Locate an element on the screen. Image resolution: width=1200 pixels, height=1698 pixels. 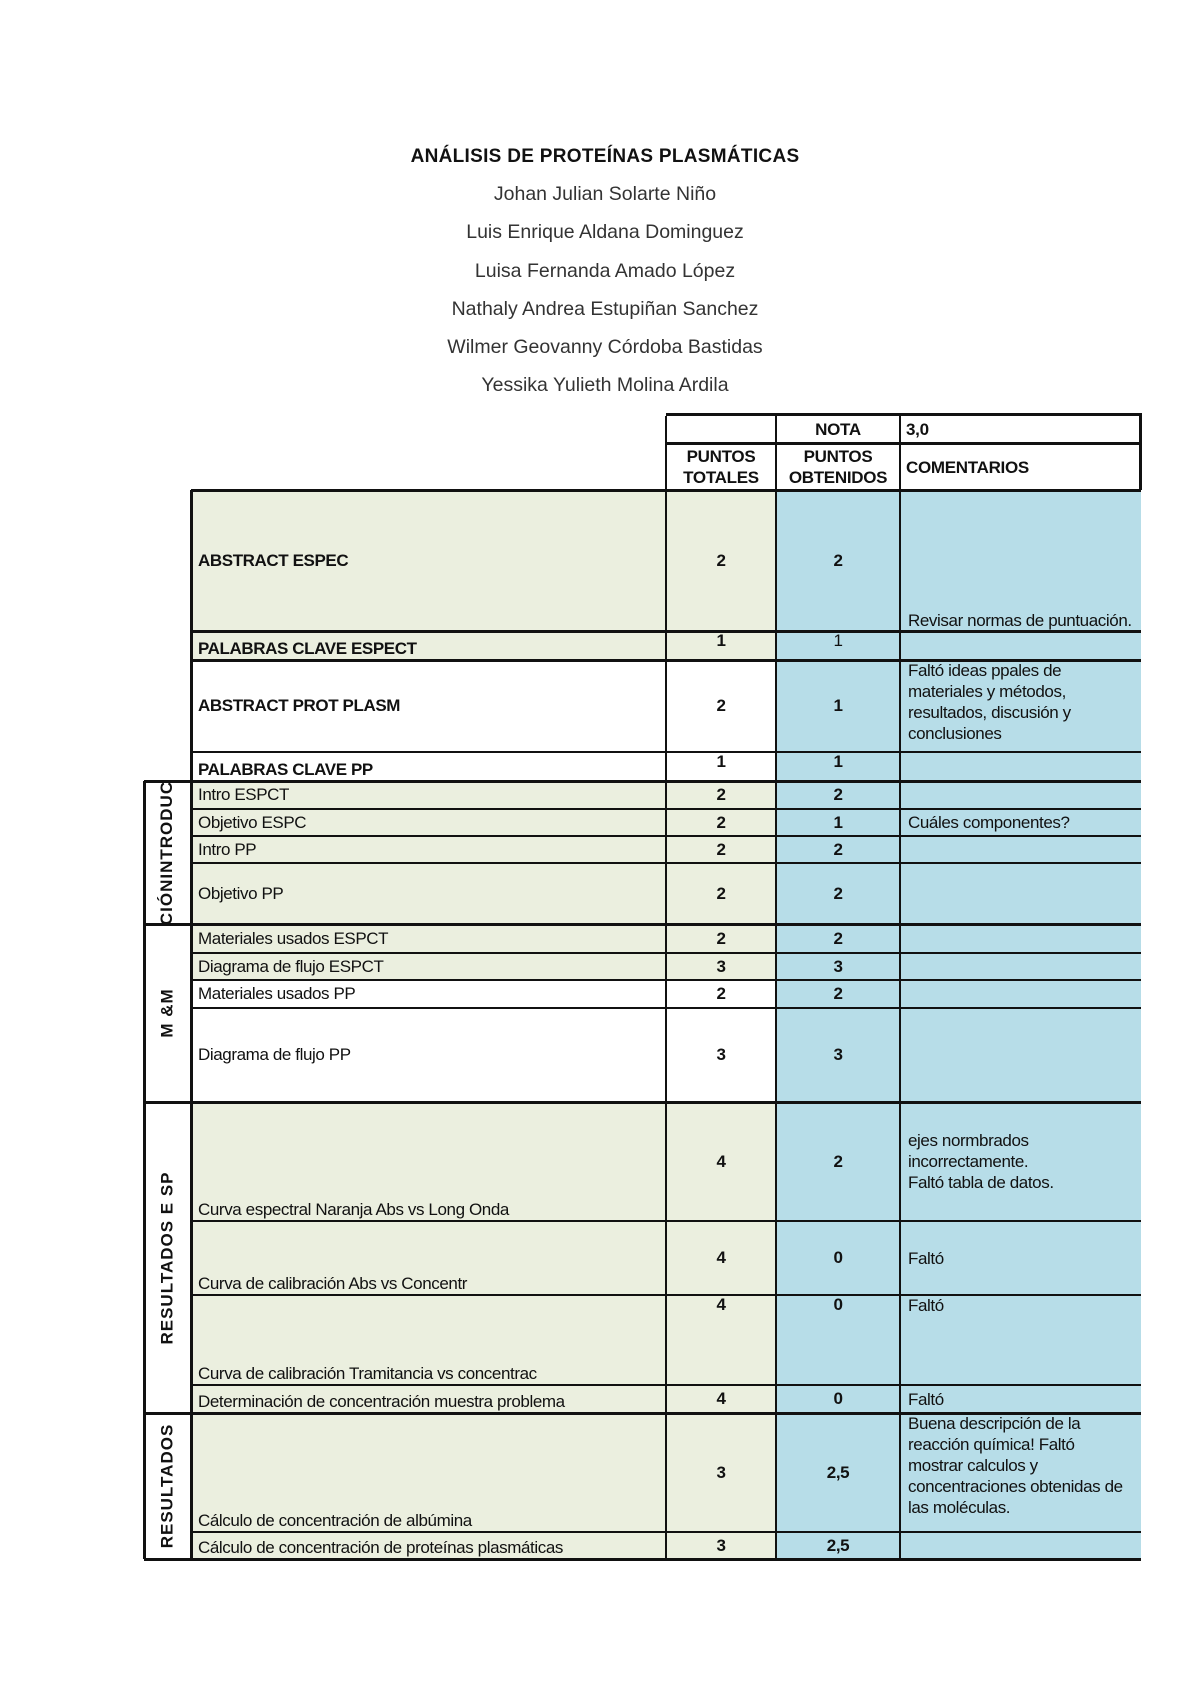
item-label: ABSTRACT PROT PLASM is located at coordinates (428, 706).